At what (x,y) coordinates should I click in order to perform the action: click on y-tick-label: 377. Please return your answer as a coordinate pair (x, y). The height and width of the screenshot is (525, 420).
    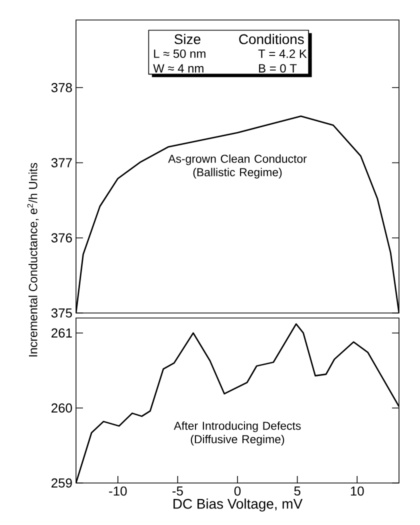
    Looking at the image, I should click on (61, 163).